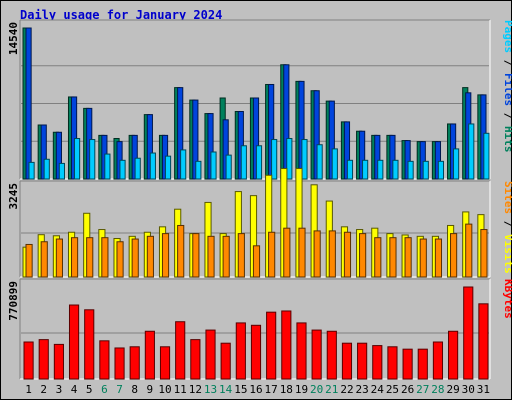 The image size is (512, 400). What do you see at coordinates (422, 389) in the screenshot?
I see `day-label-27: 27` at bounding box center [422, 389].